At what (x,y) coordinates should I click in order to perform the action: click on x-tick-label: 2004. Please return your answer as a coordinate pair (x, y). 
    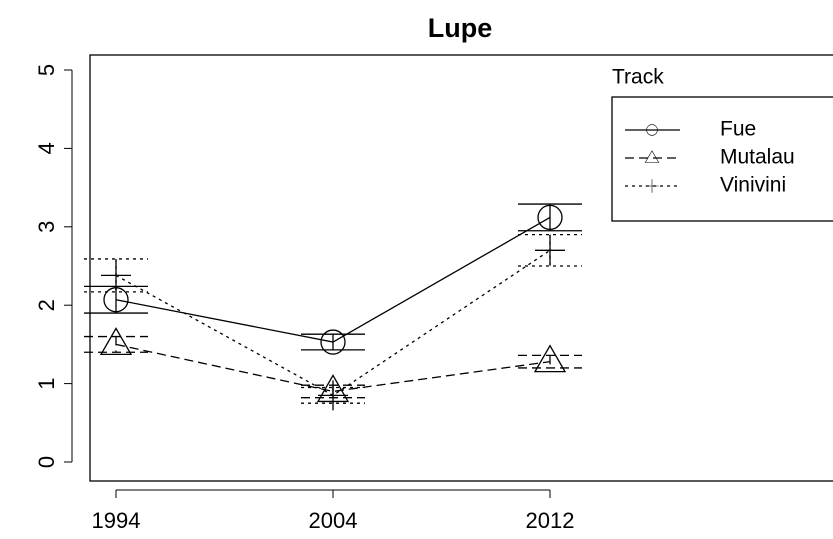
    Looking at the image, I should click on (333, 520).